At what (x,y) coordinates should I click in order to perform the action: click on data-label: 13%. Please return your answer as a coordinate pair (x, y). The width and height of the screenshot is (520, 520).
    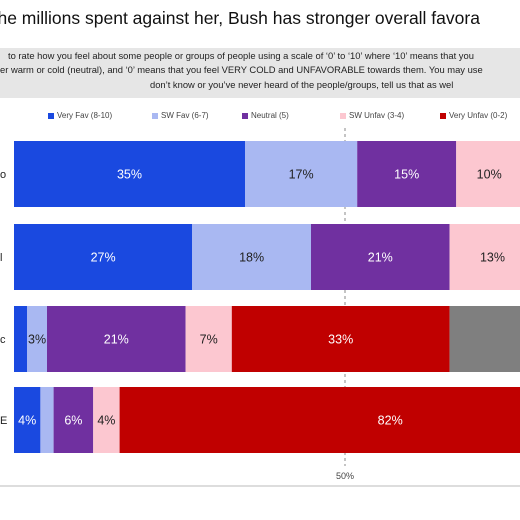
    Looking at the image, I should click on (492, 258).